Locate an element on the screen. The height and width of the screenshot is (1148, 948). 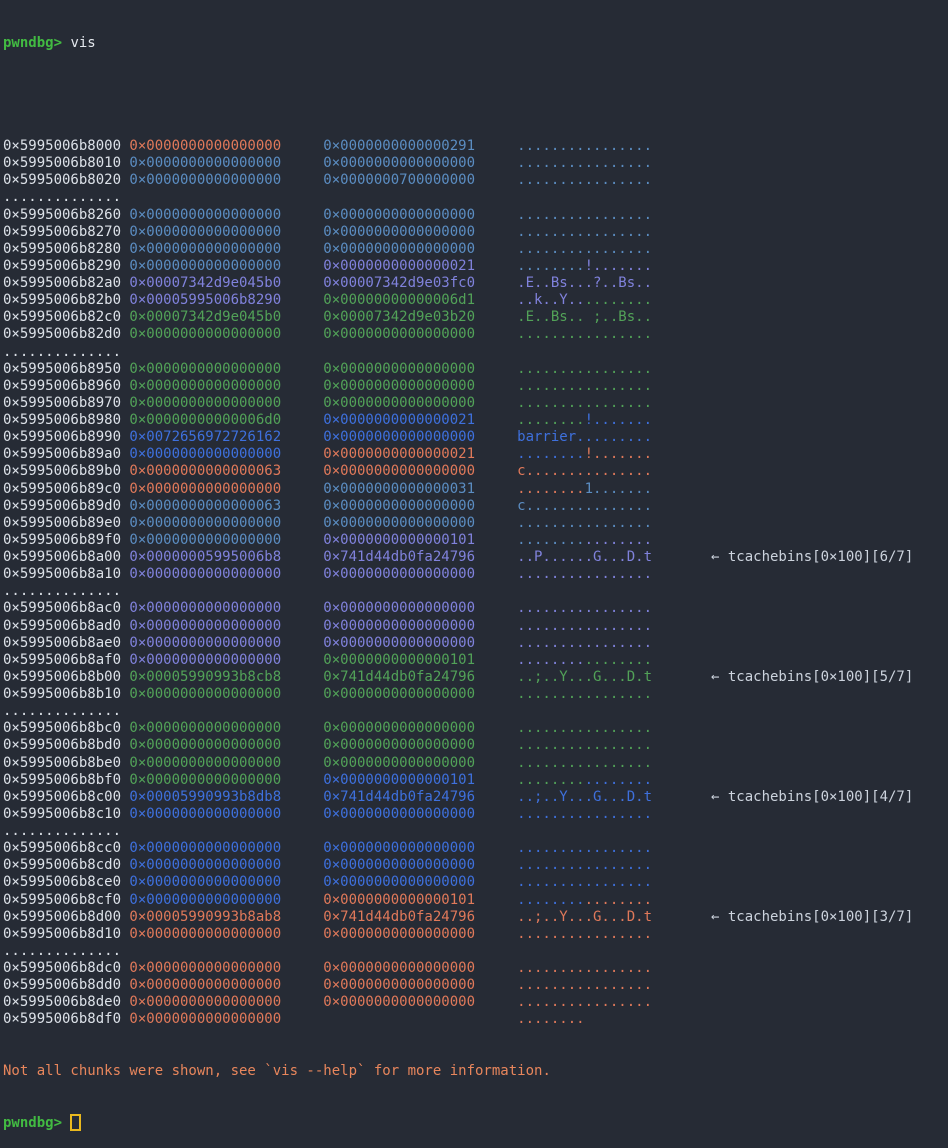
tcache-annotation: ← tcachebins[0×100][6/7] is located at coordinates (812, 557).